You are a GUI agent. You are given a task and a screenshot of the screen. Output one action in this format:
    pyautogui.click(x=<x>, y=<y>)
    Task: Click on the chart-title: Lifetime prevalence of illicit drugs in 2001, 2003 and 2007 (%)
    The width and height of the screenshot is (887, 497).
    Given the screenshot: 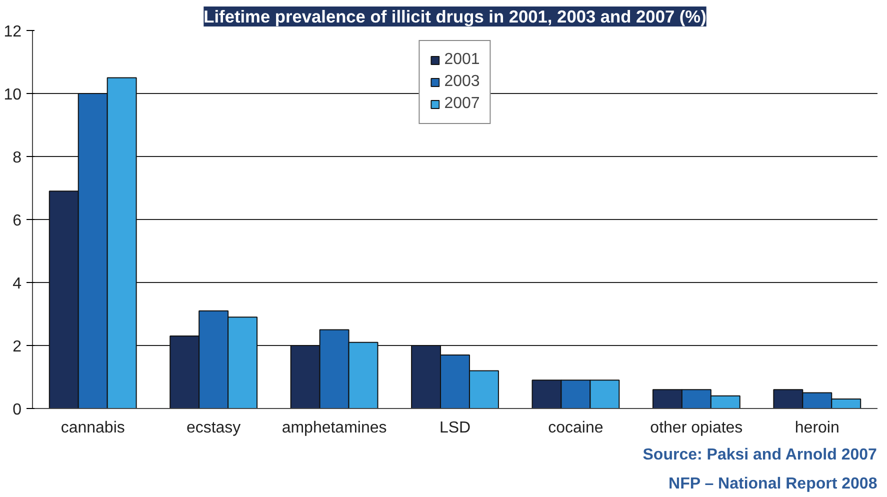 What is the action you would take?
    pyautogui.click(x=455, y=16)
    